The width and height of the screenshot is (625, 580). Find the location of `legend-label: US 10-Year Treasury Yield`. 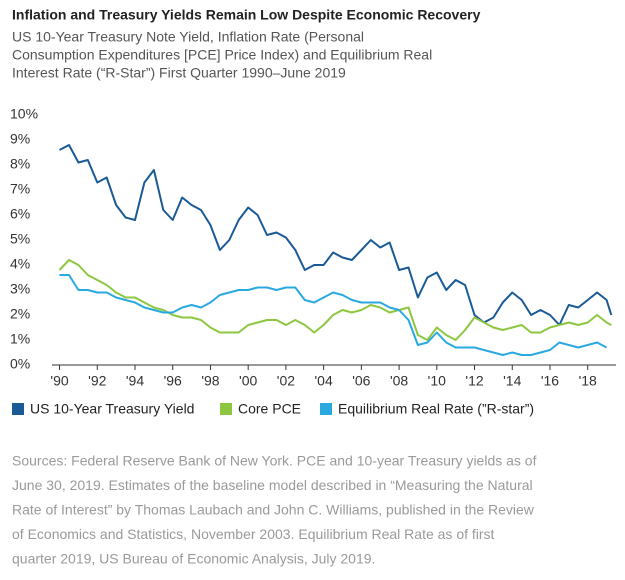

legend-label: US 10-Year Treasury Yield is located at coordinates (112, 409).